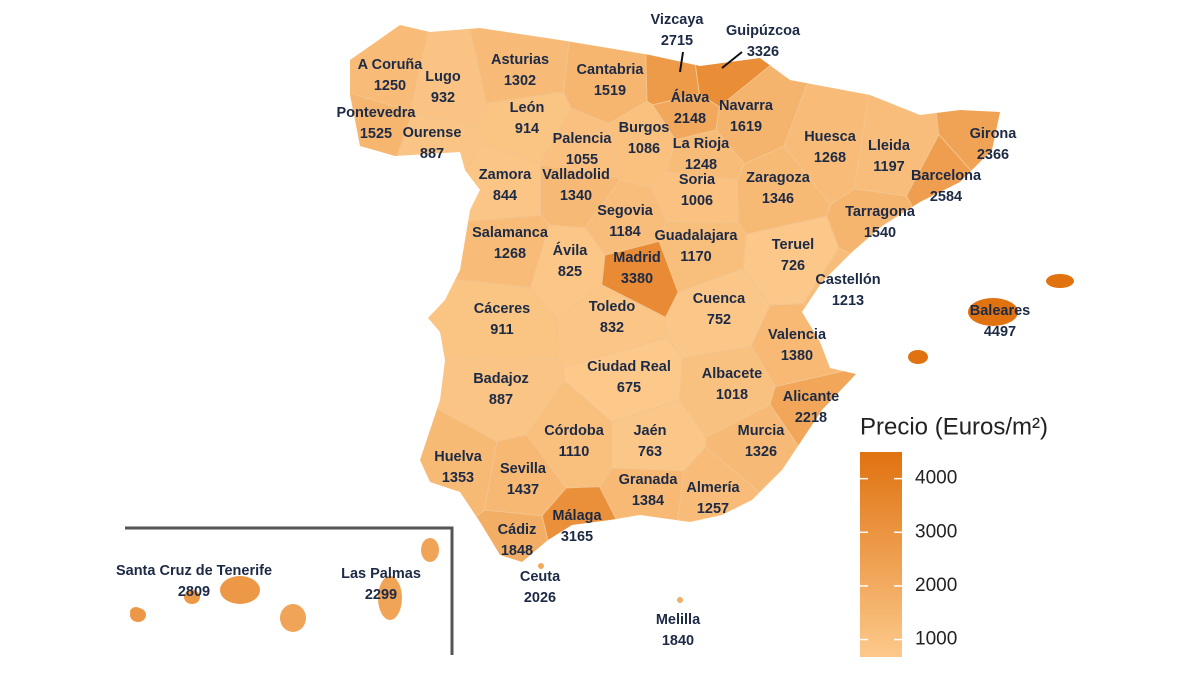 The width and height of the screenshot is (1200, 675). Describe the element at coordinates (848, 301) in the screenshot. I see `region-value: 1213` at that location.